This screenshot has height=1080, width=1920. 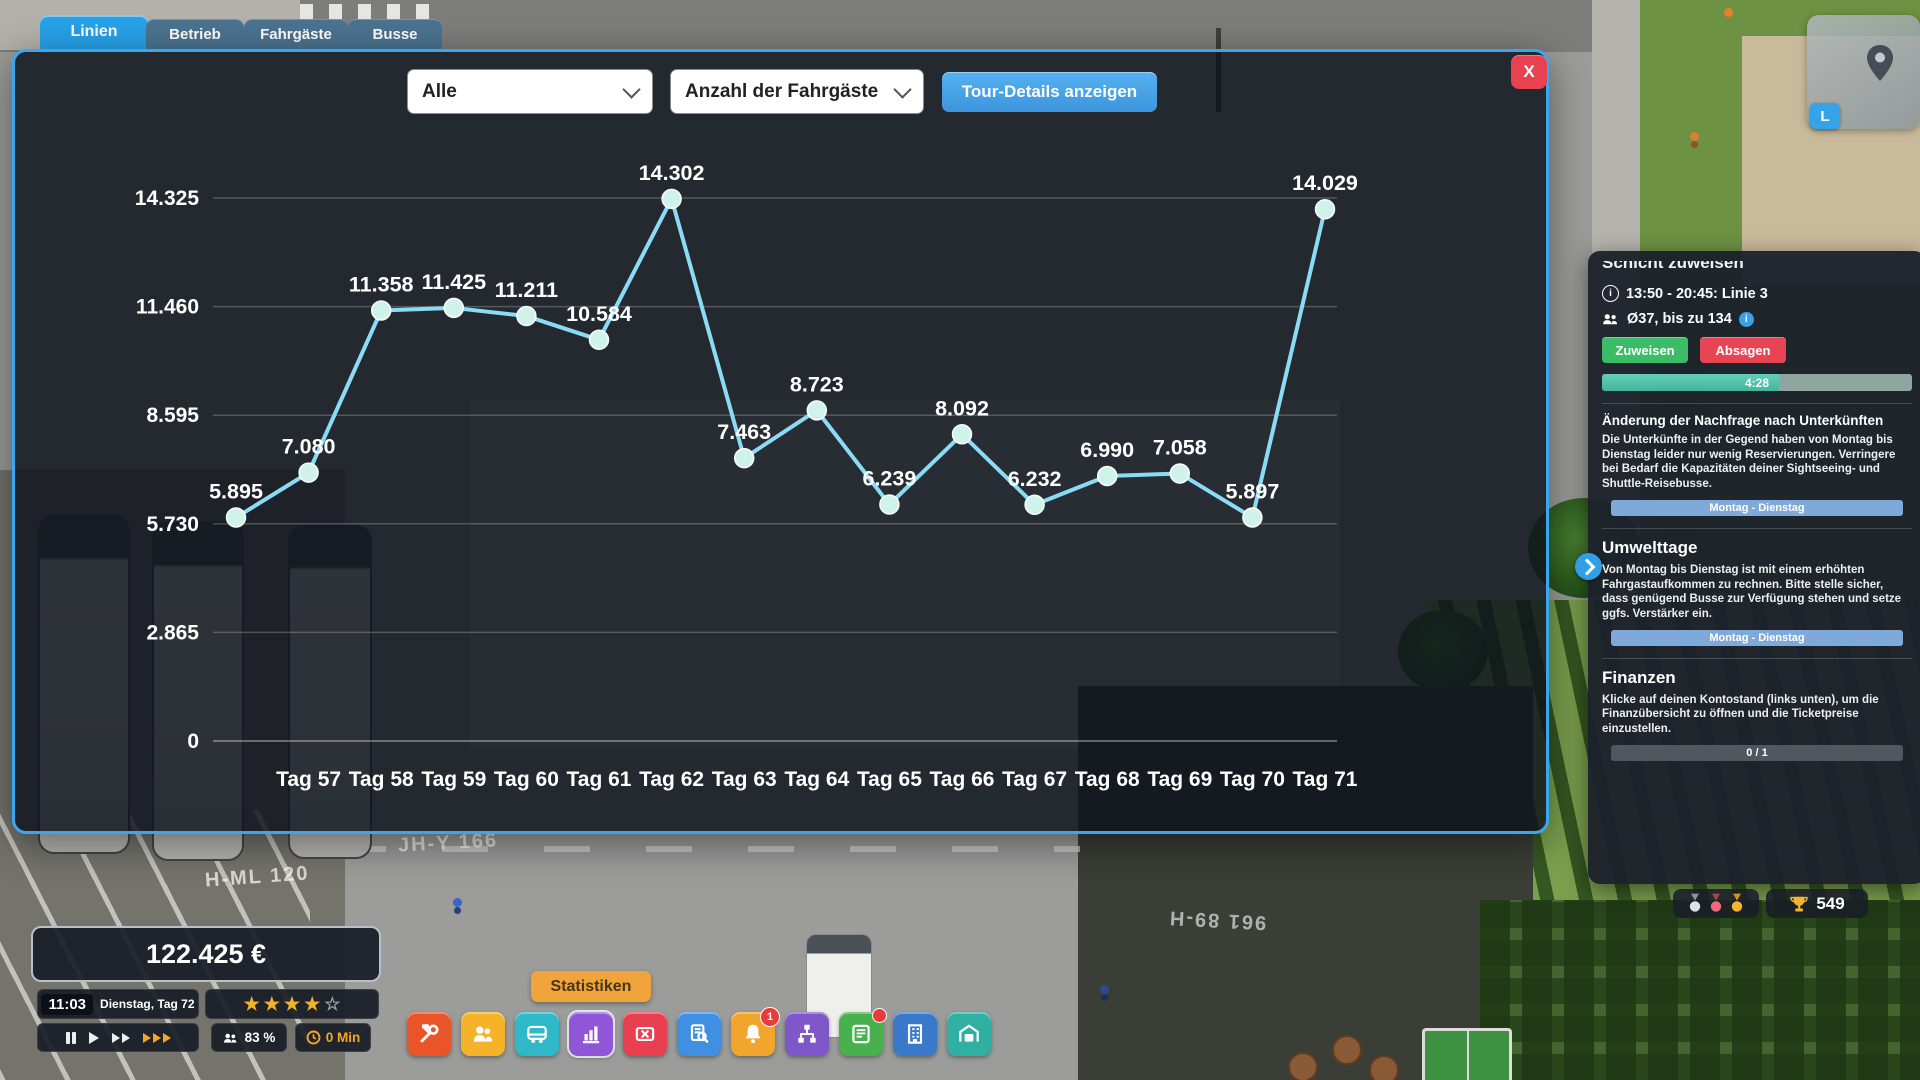 What do you see at coordinates (309, 447) in the screenshot?
I see `svg-text: 7.080` at bounding box center [309, 447].